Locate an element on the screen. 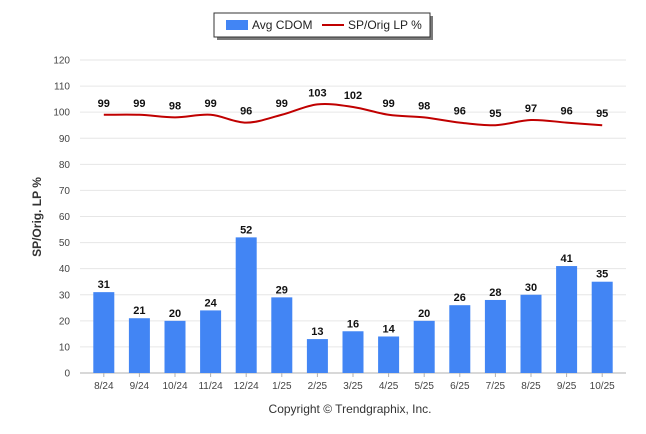  x-tick-label: 6/25 is located at coordinates (460, 386).